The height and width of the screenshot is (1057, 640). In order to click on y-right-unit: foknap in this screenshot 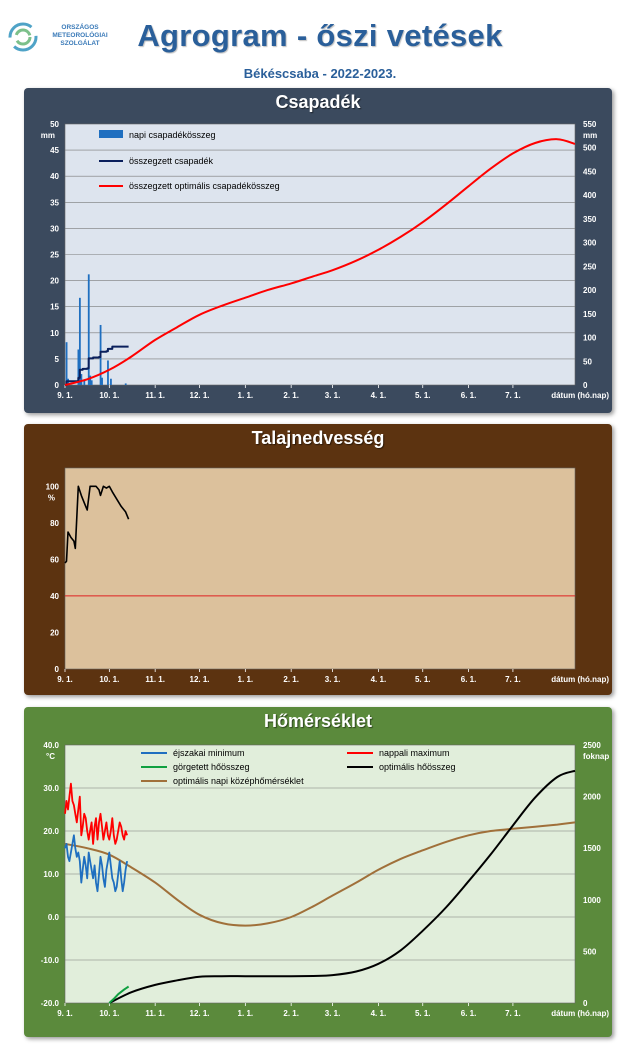, I will do `click(596, 756)`.